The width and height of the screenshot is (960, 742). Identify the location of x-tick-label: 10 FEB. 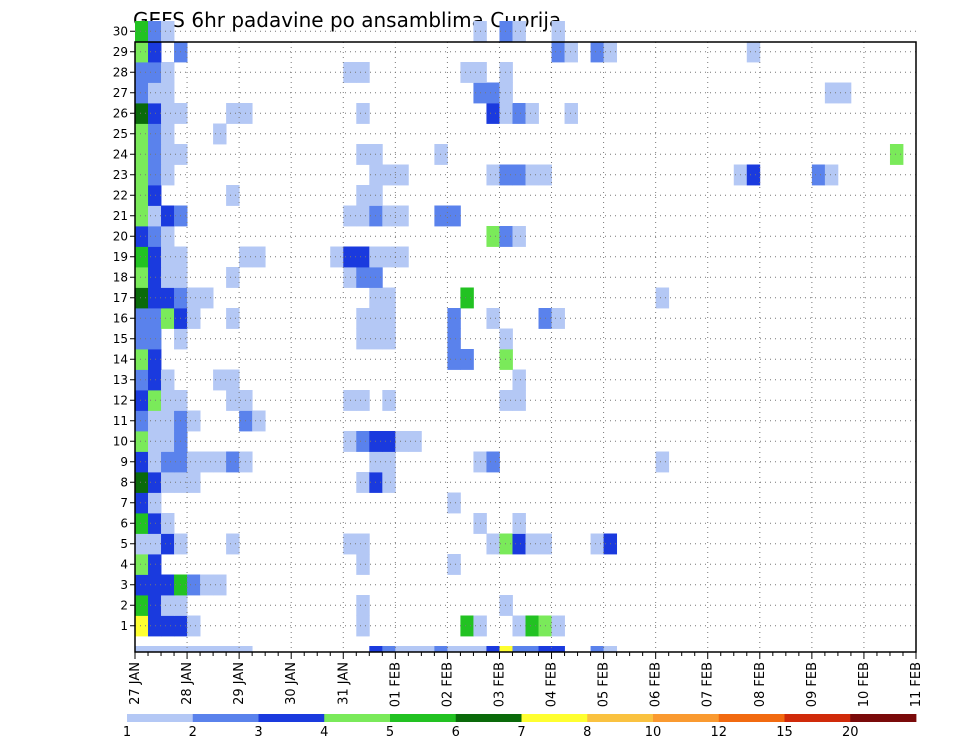
(864, 684).